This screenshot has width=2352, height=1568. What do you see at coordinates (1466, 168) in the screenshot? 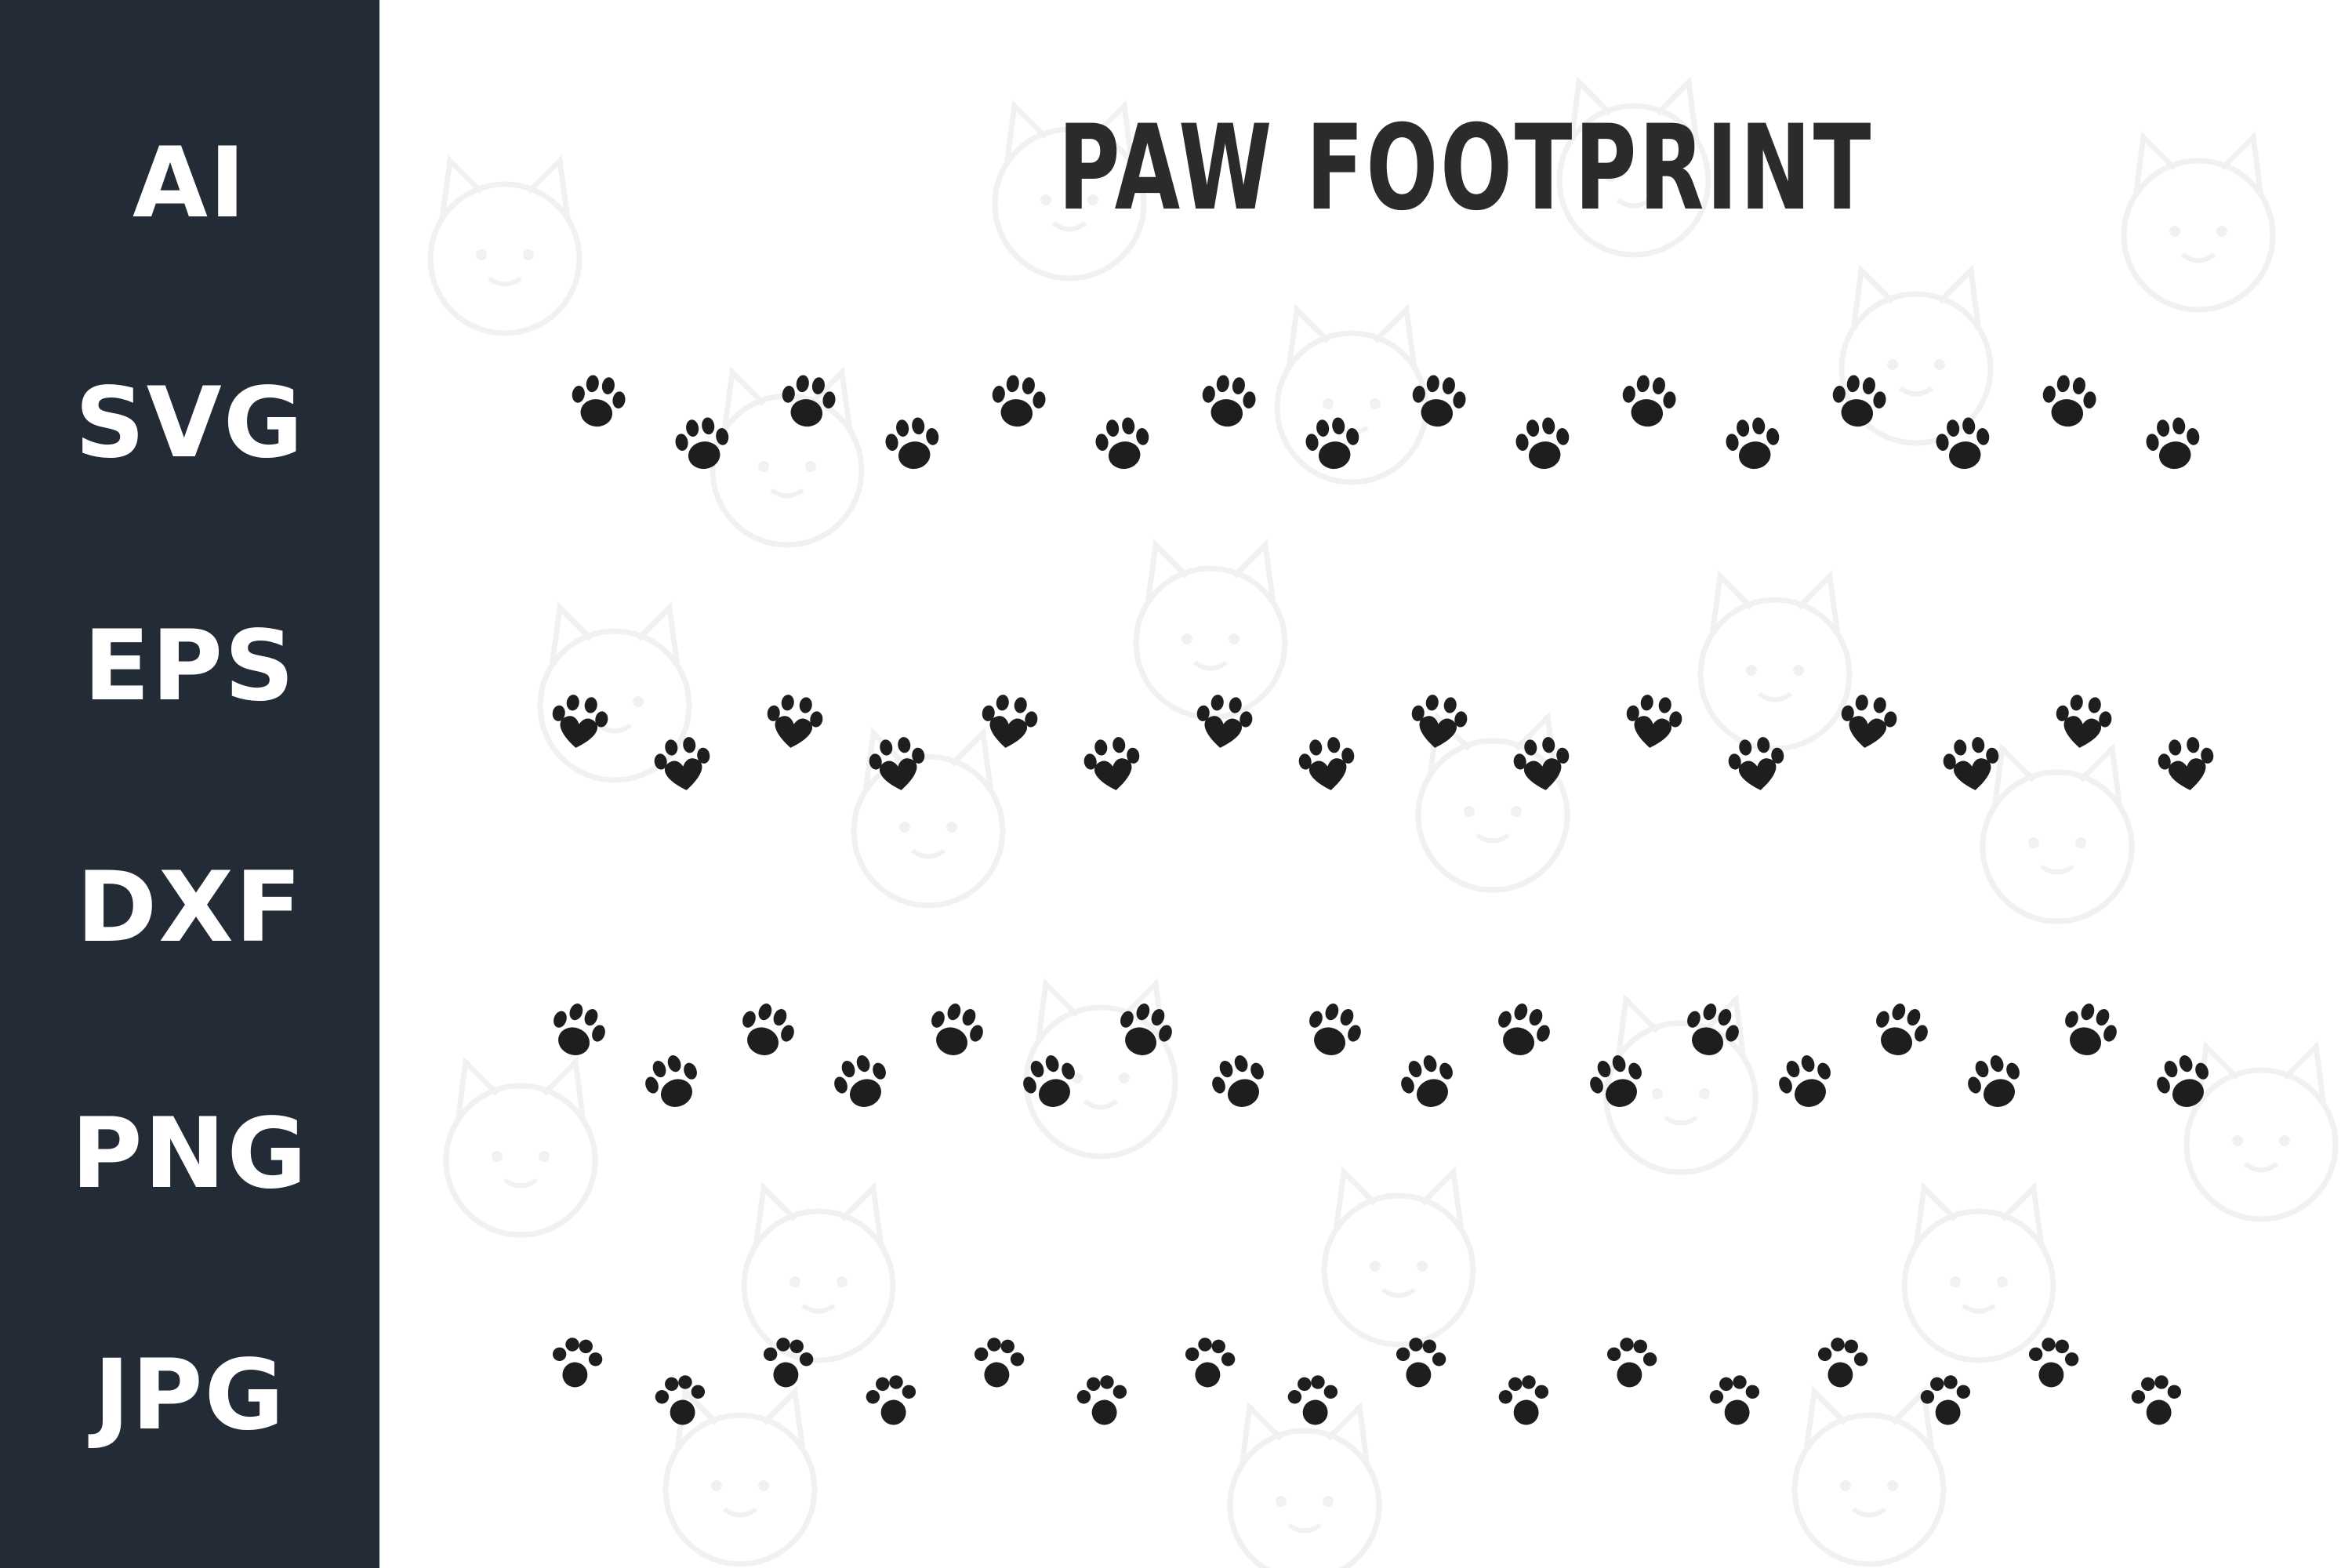
I see `page-title: PAW FOOTPRINT` at bounding box center [1466, 168].